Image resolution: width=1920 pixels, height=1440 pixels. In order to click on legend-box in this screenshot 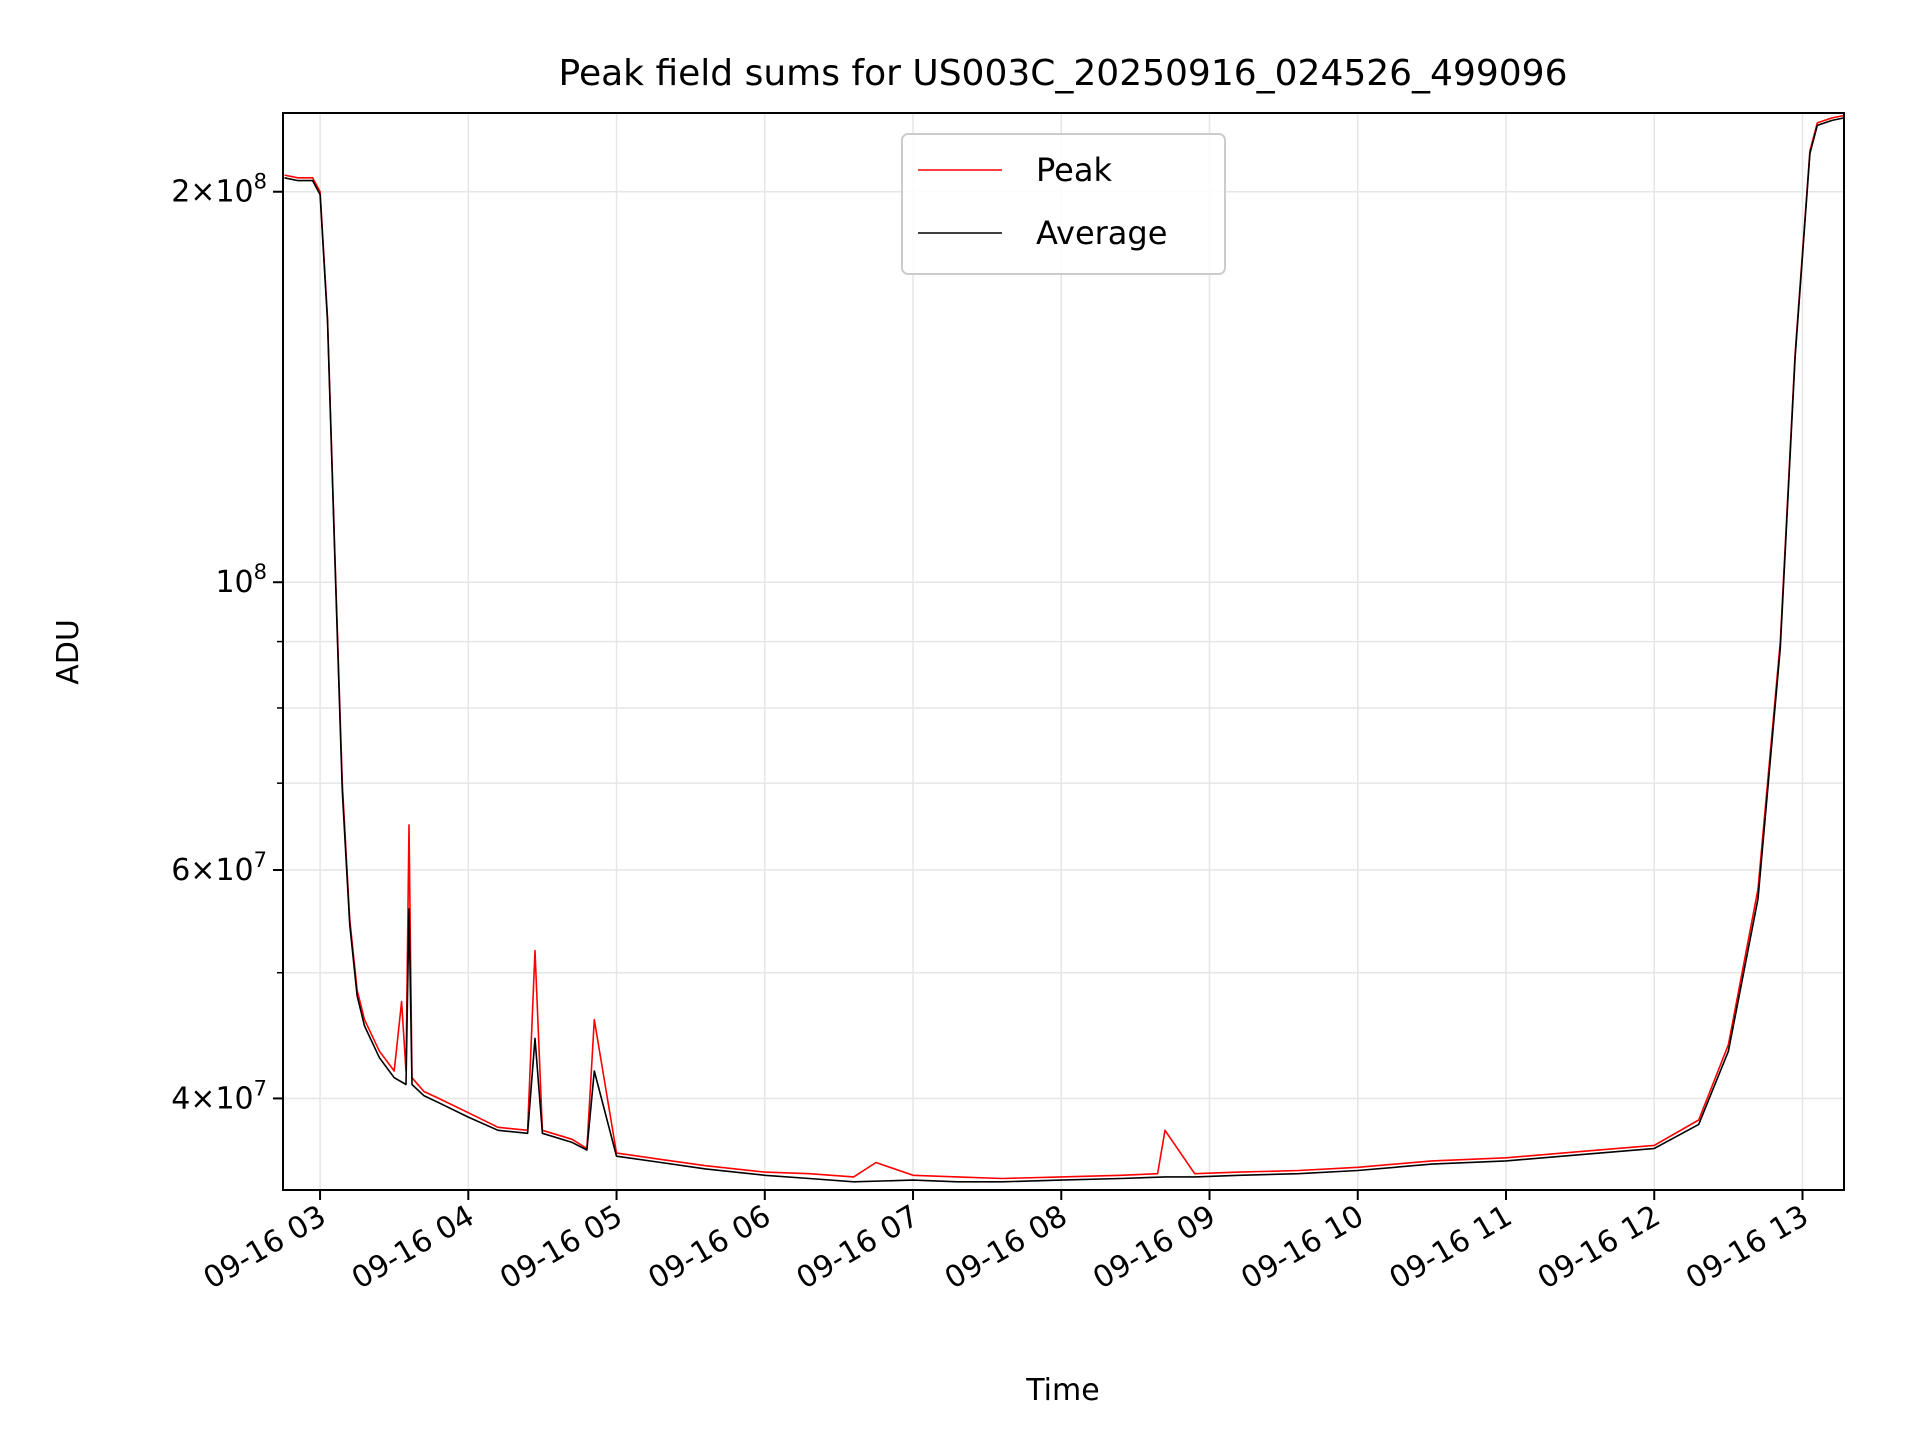, I will do `click(1063, 204)`.